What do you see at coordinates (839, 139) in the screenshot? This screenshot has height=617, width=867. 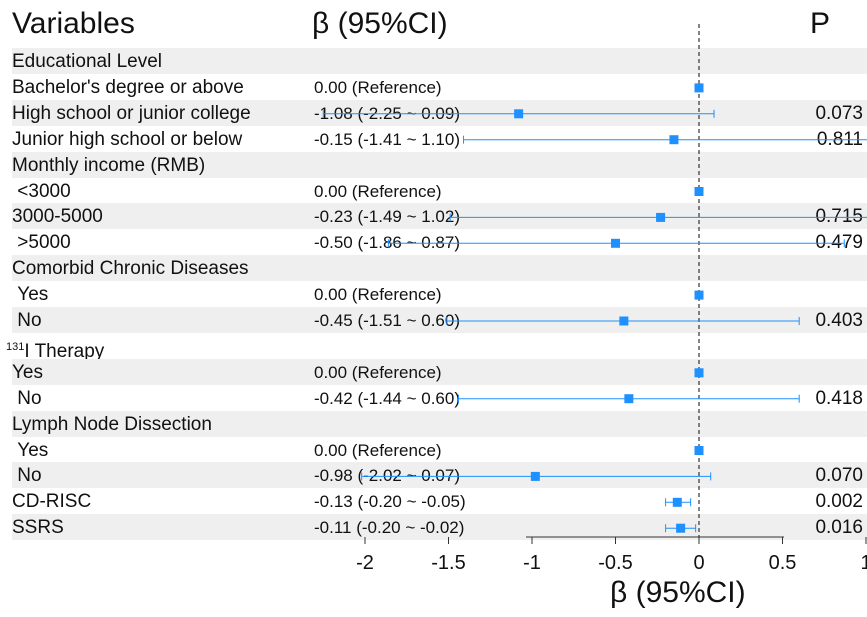 I see `p-value: 0.811` at bounding box center [839, 139].